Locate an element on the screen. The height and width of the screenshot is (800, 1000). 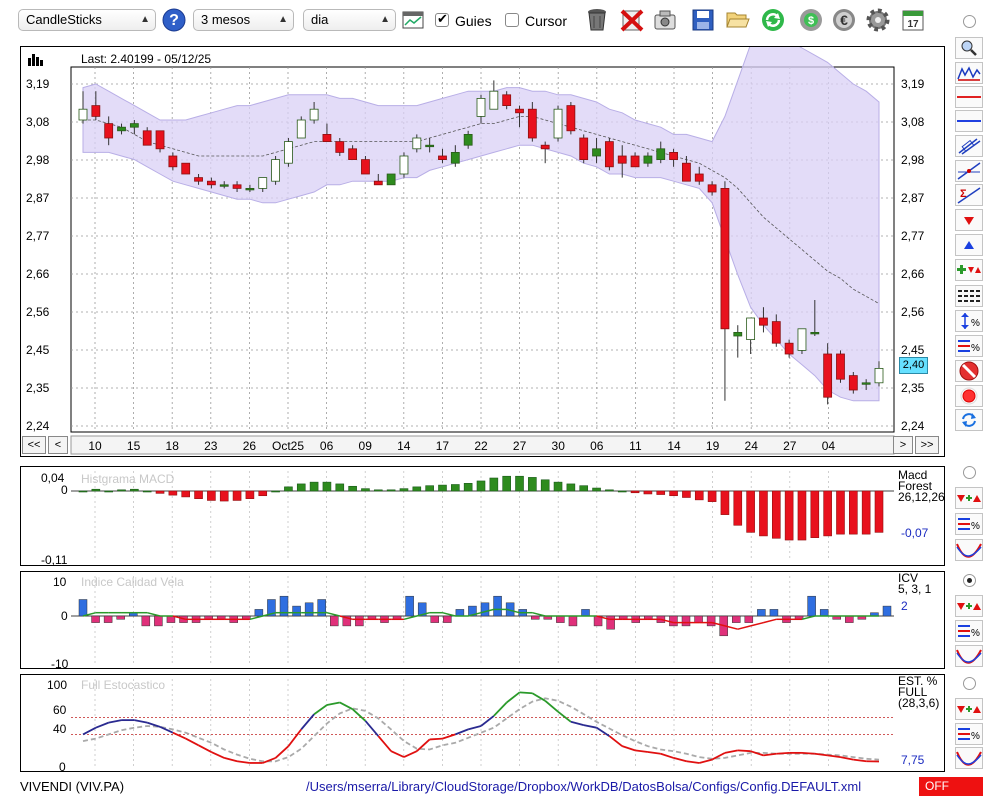
nav-last-button: >> is located at coordinates (927, 445).